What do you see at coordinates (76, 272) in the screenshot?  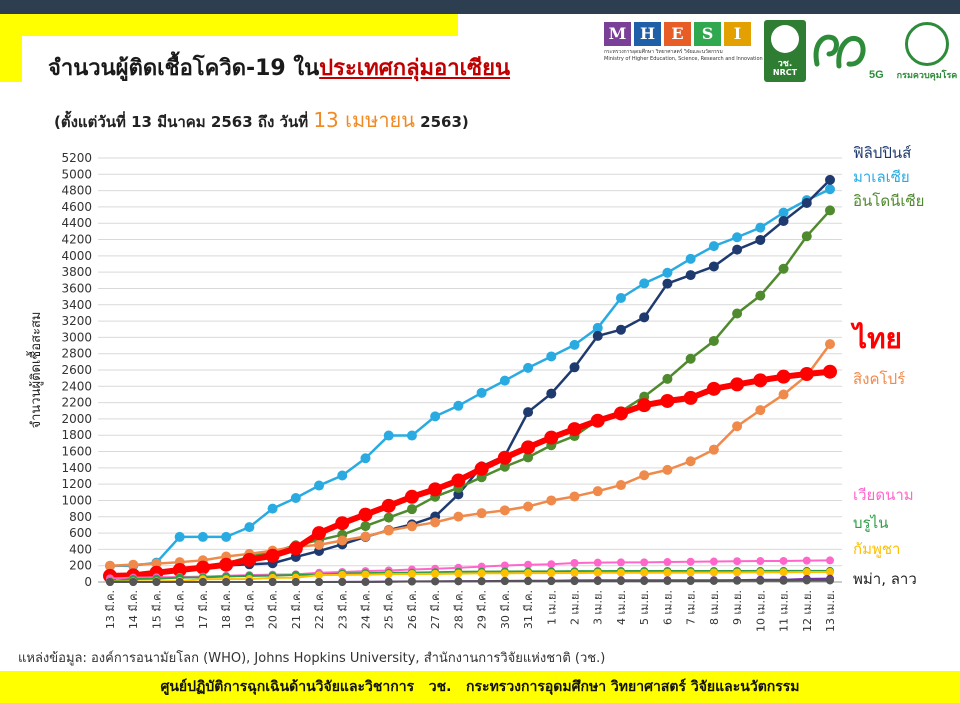 I see `y-tick-label: 3800` at bounding box center [76, 272].